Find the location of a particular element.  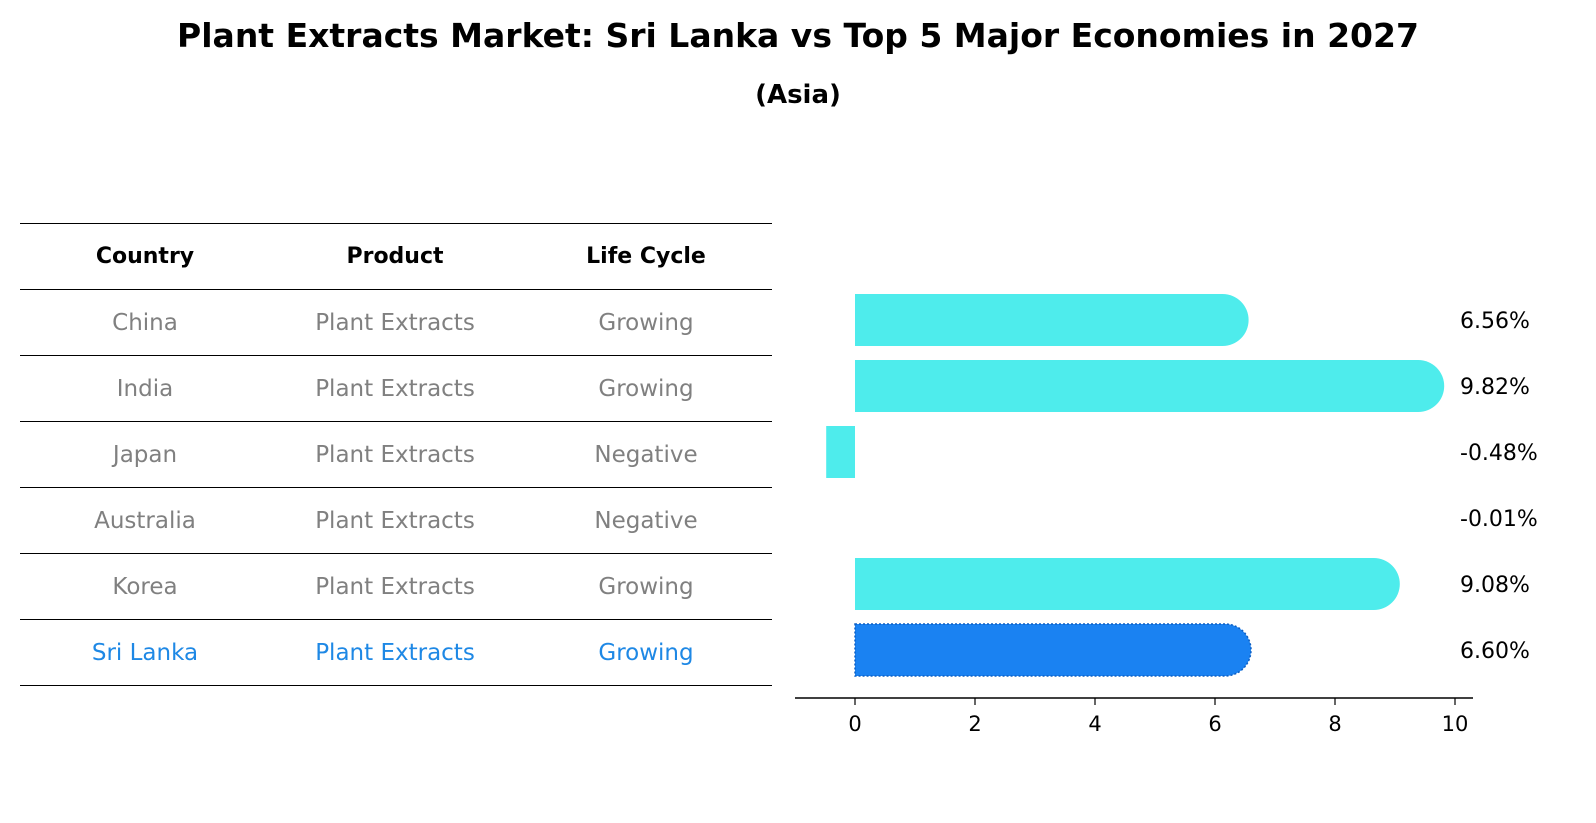

table-row-highlighted: Sri Lanka Plant Extracts Growing is located at coordinates (396, 653).